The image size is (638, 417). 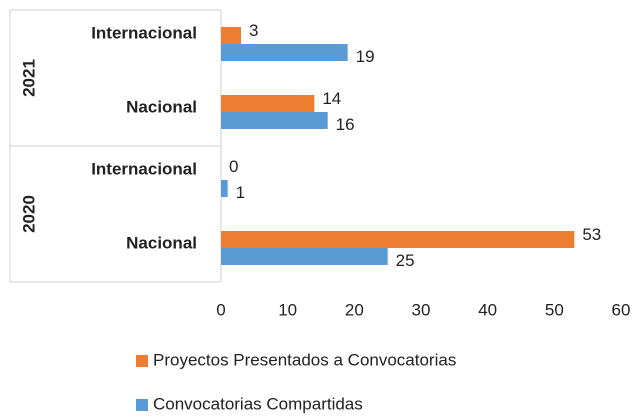 I want to click on legend-label: Proyectos Presentados a Convocatorias, so click(x=304, y=359).